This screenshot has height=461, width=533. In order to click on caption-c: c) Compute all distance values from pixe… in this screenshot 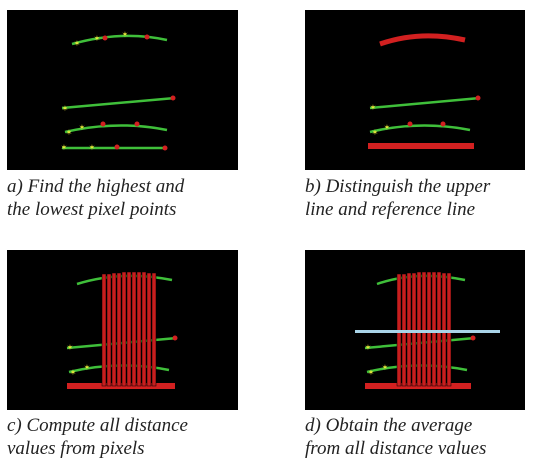, I will do `click(97, 437)`.